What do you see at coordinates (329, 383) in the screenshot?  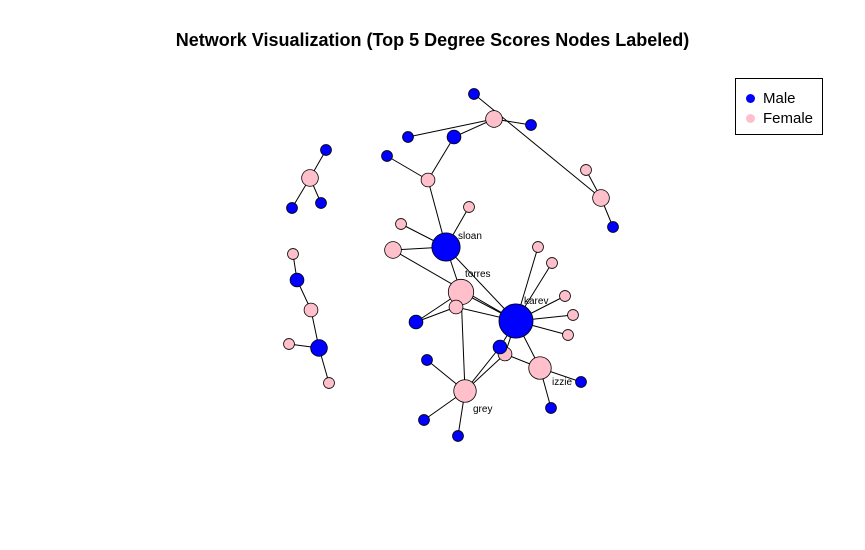 I see `node-n21` at bounding box center [329, 383].